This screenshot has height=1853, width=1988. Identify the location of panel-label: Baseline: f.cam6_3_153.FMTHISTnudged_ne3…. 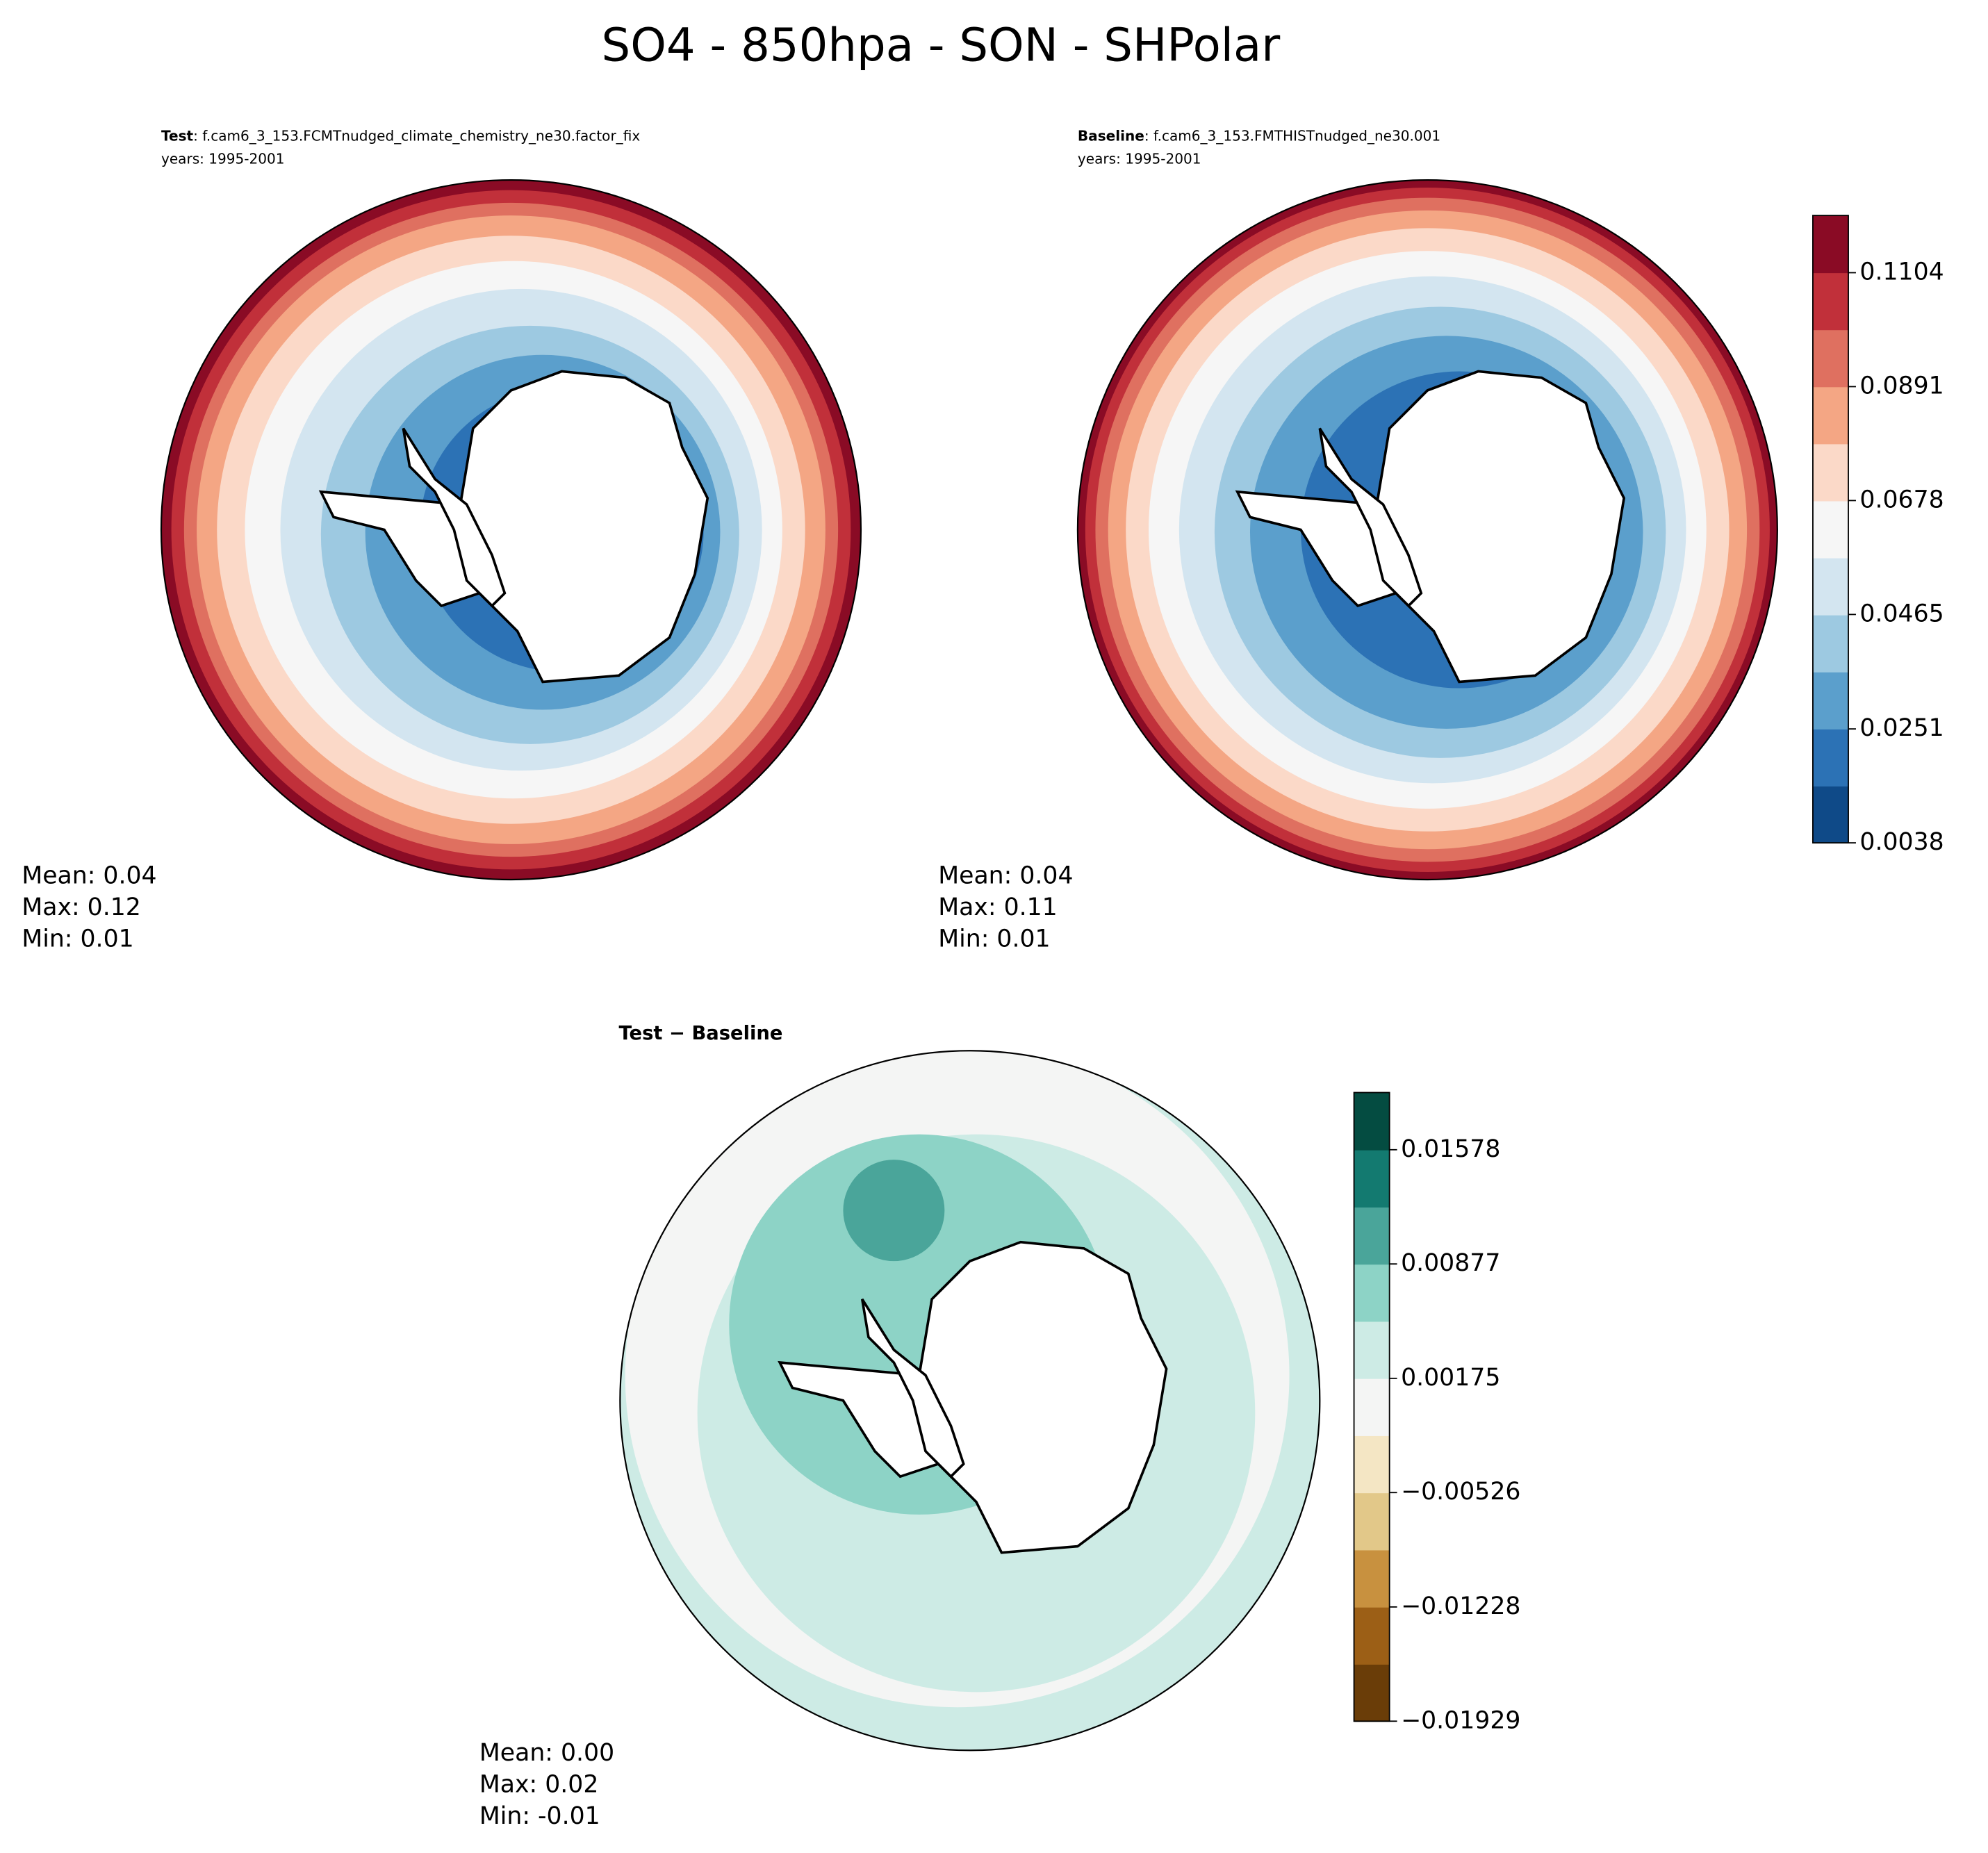
(1259, 135).